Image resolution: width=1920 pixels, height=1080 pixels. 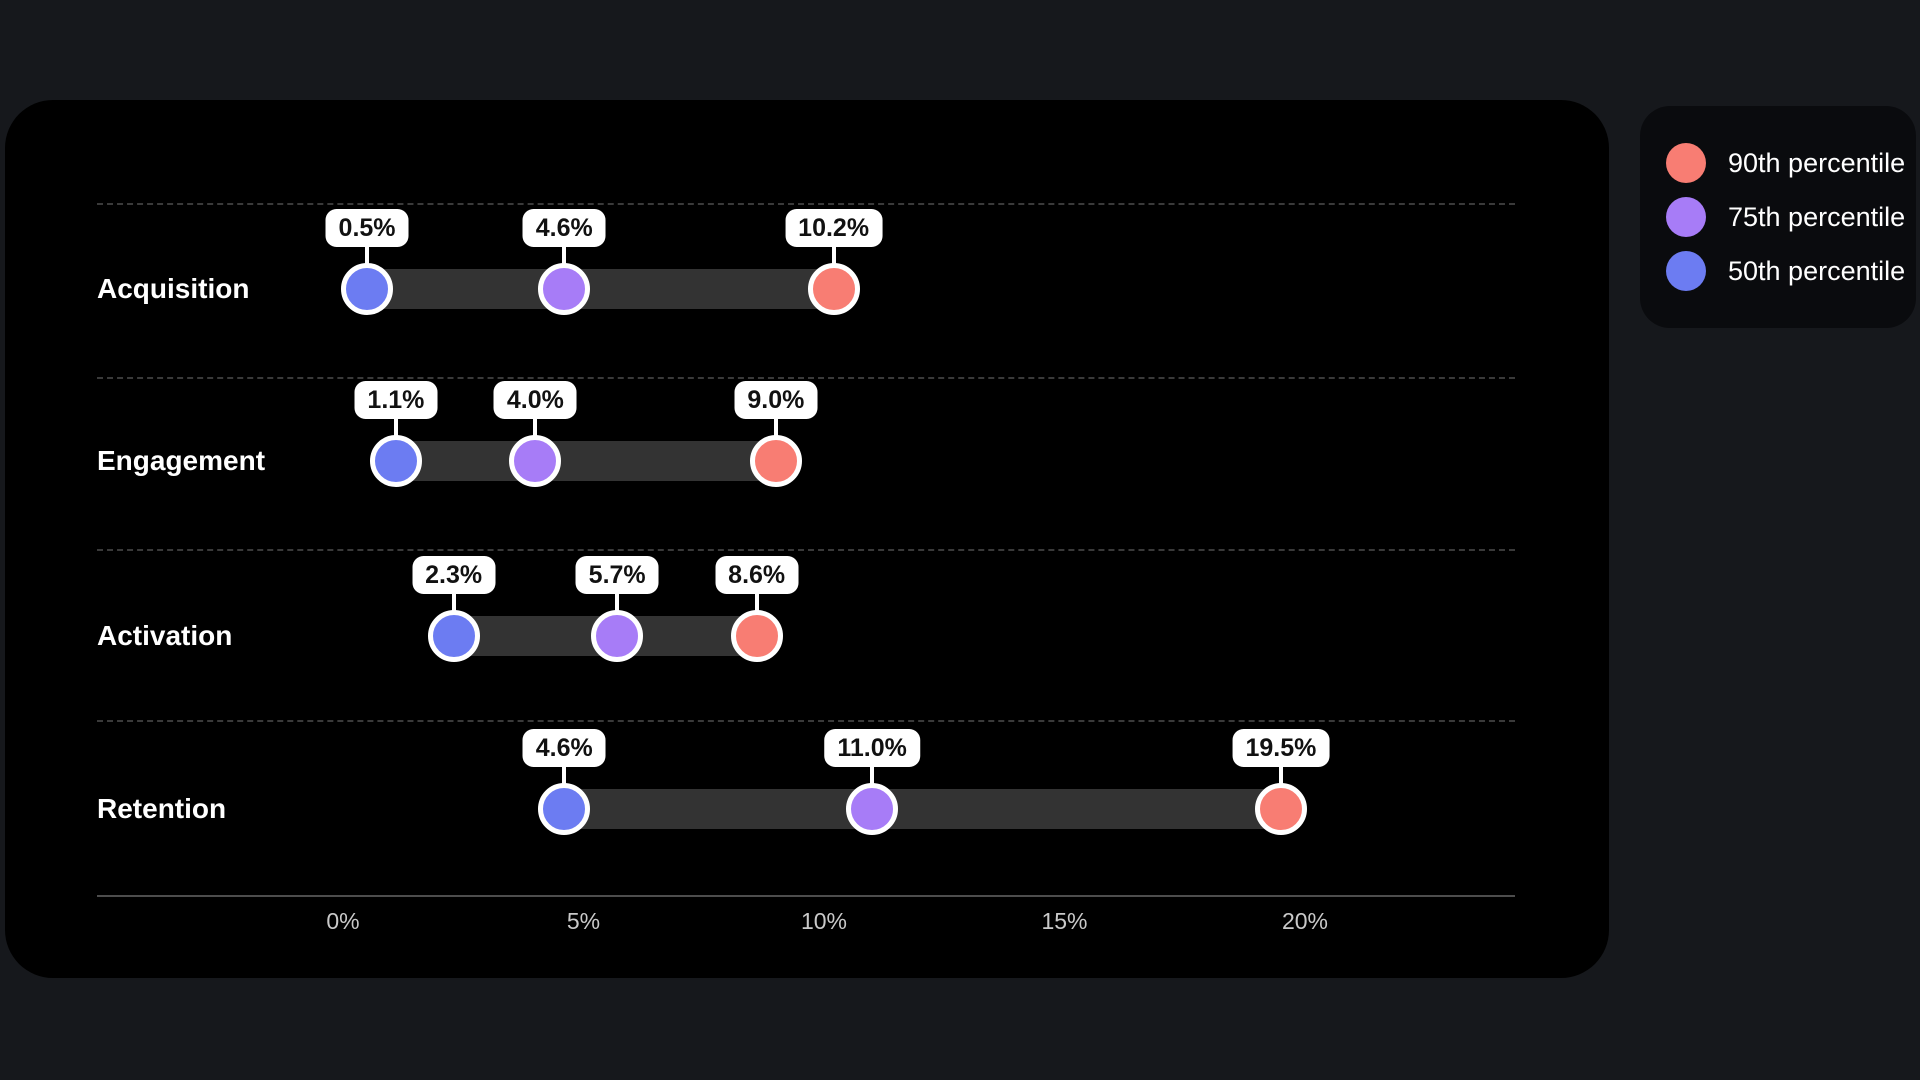 I want to click on dot-acquisition-75th, so click(x=564, y=289).